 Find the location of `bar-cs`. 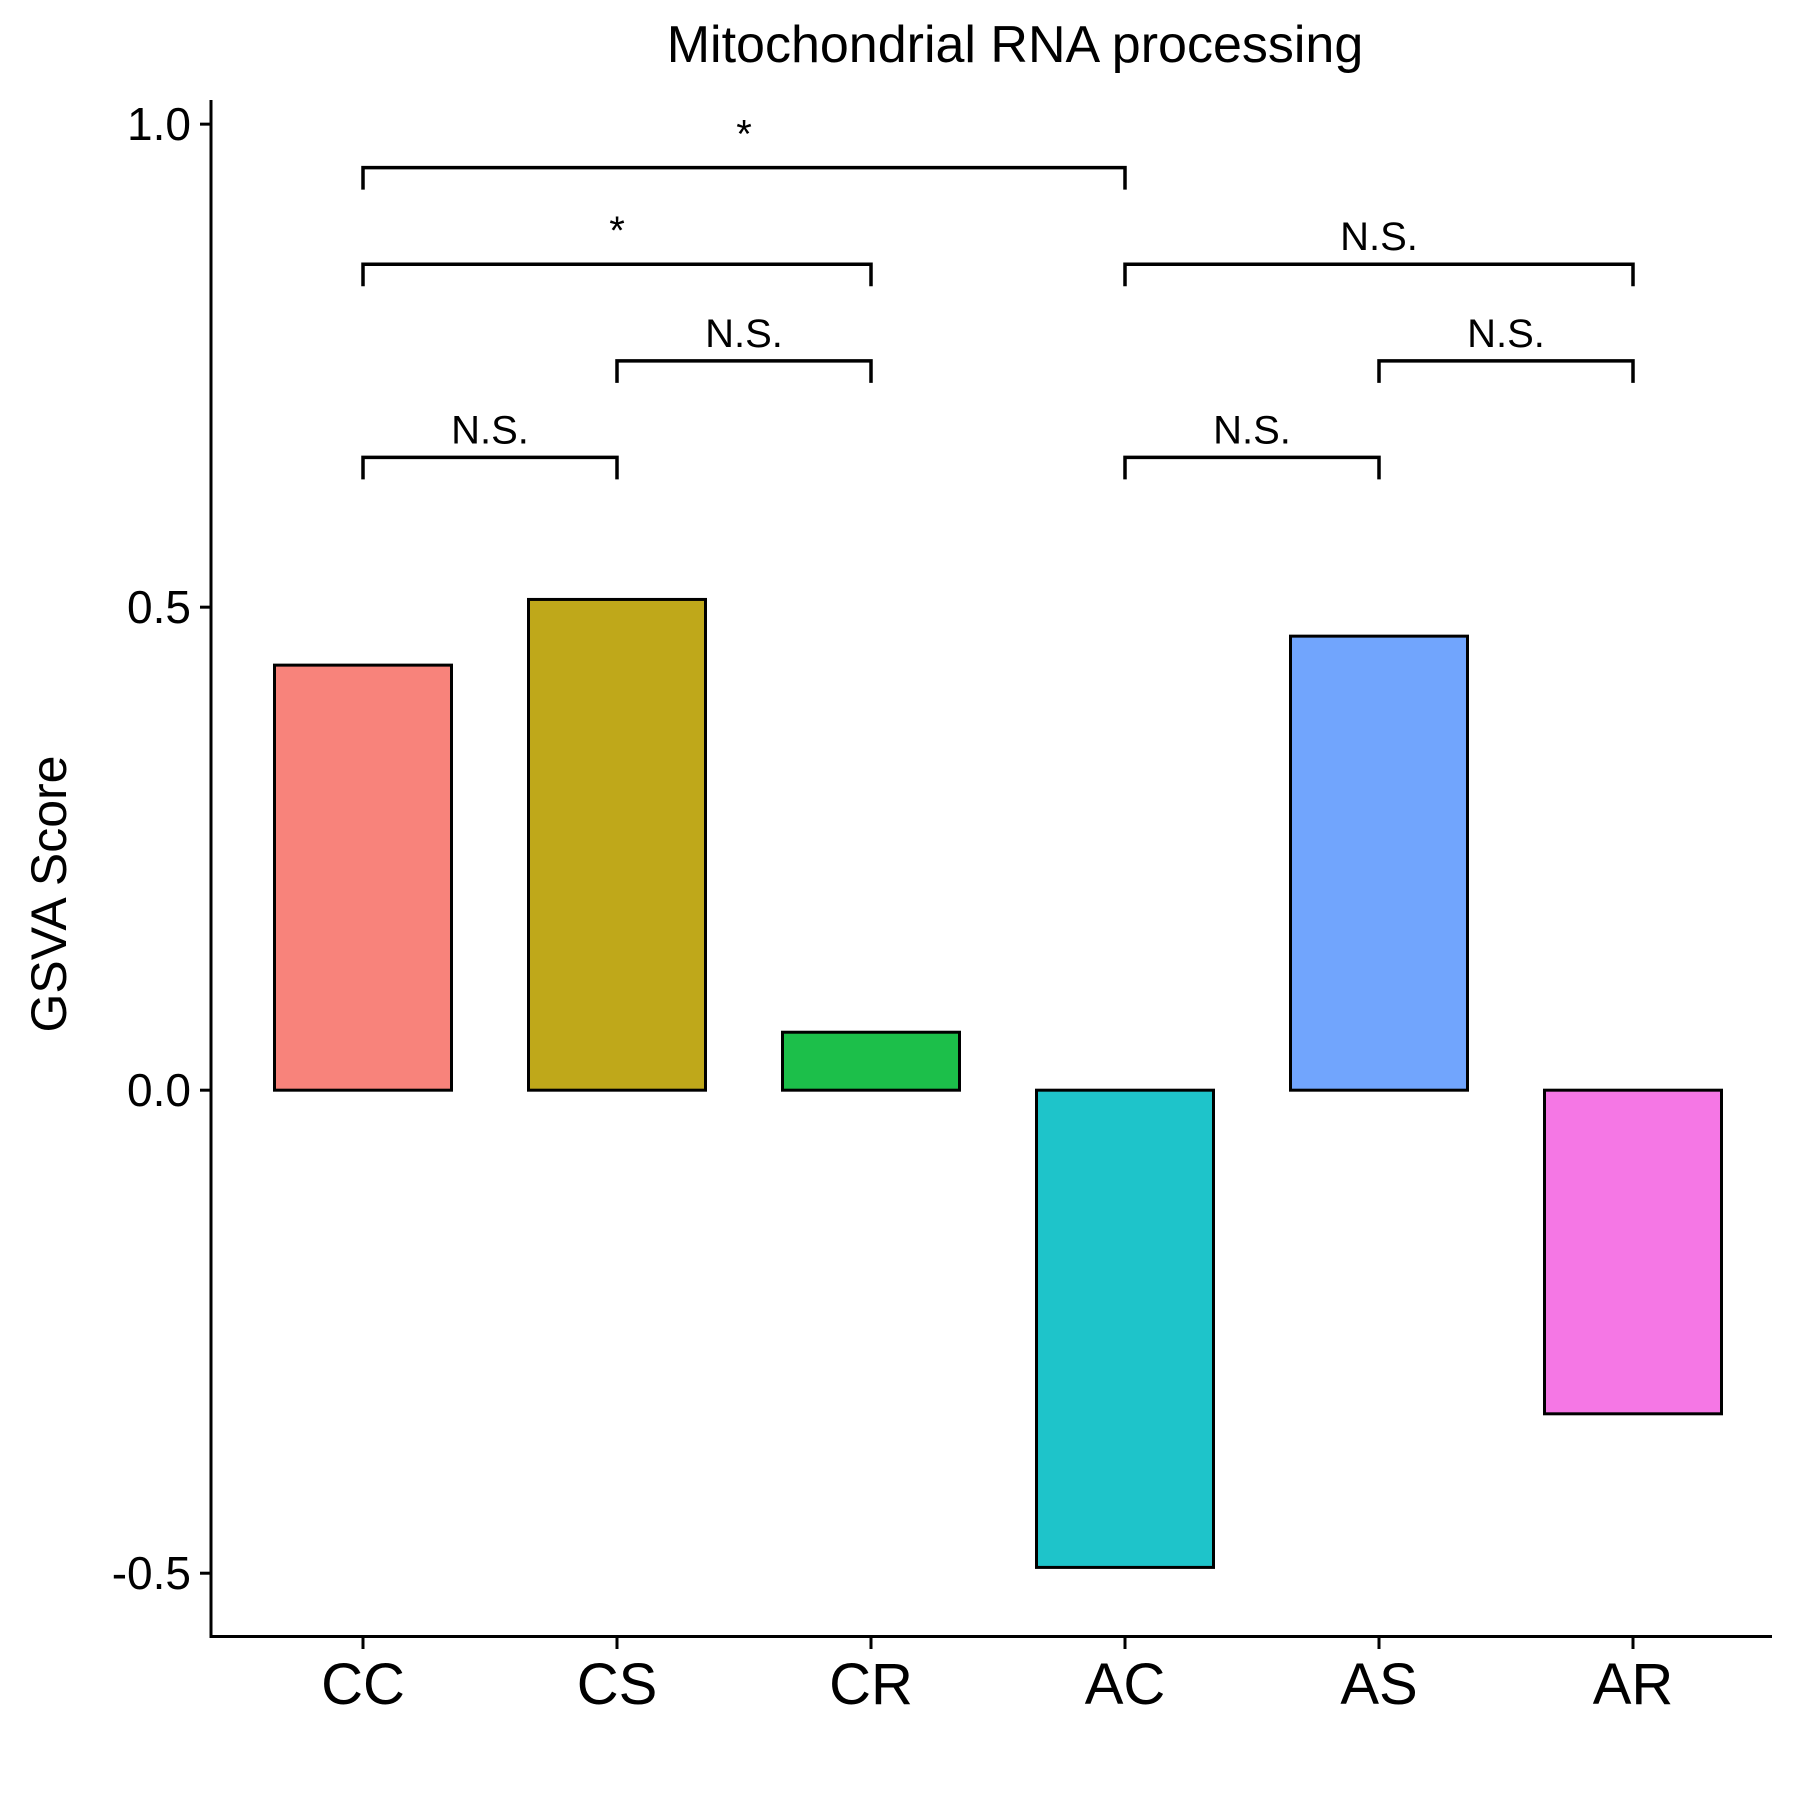

bar-cs is located at coordinates (617, 844).